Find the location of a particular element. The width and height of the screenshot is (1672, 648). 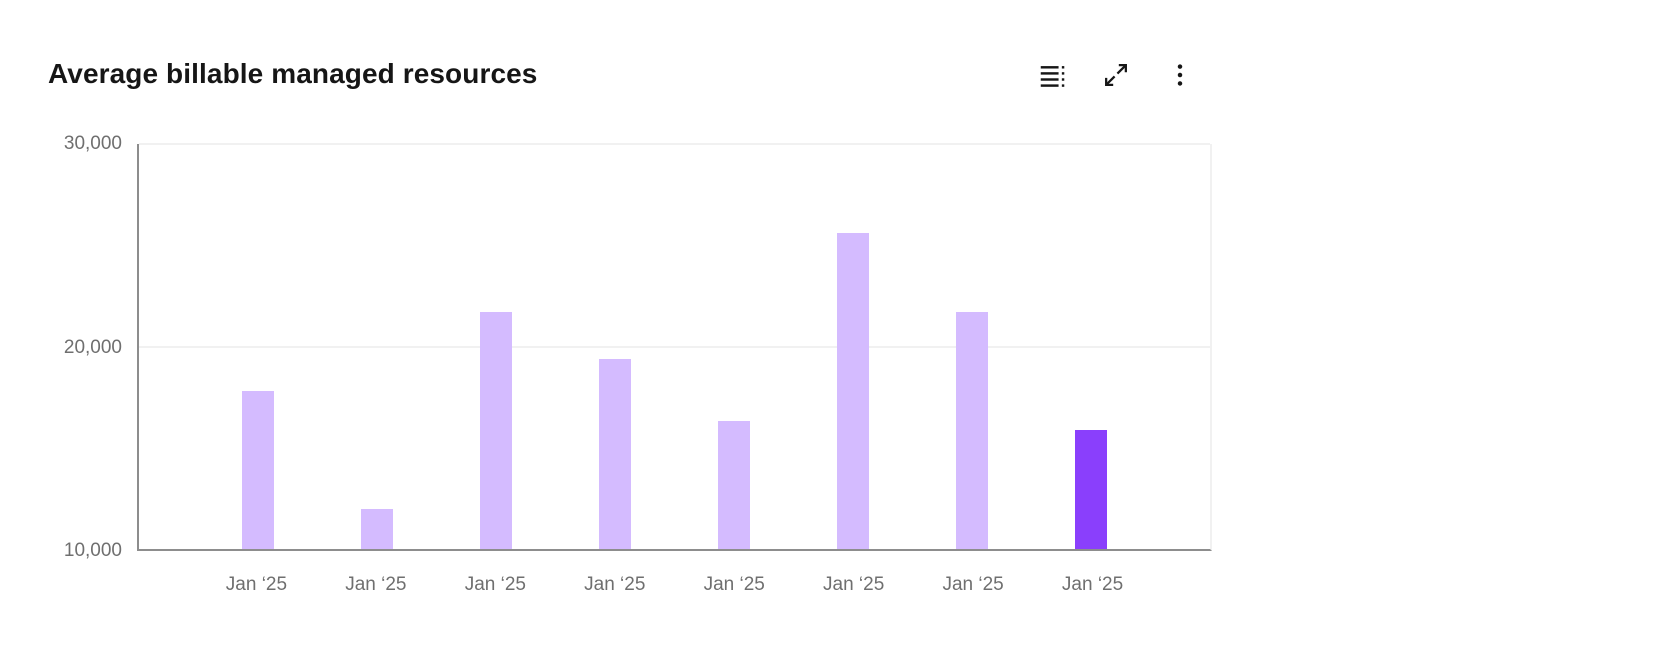

expand-icon is located at coordinates (1116, 75).